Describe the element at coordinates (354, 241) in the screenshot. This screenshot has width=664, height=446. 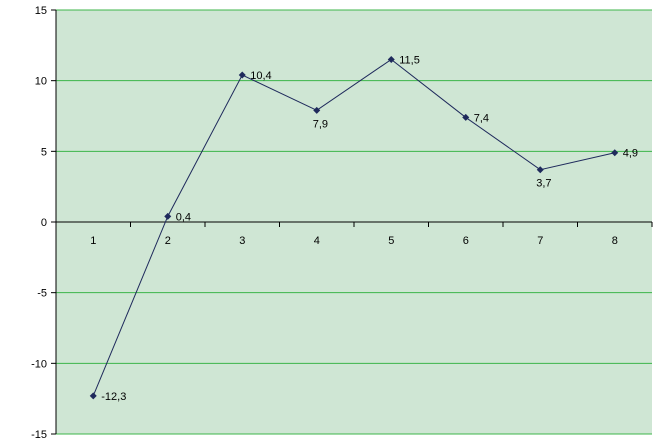
I see `x-tick-labels: 1 2 3 4 5 6 7 8` at that location.